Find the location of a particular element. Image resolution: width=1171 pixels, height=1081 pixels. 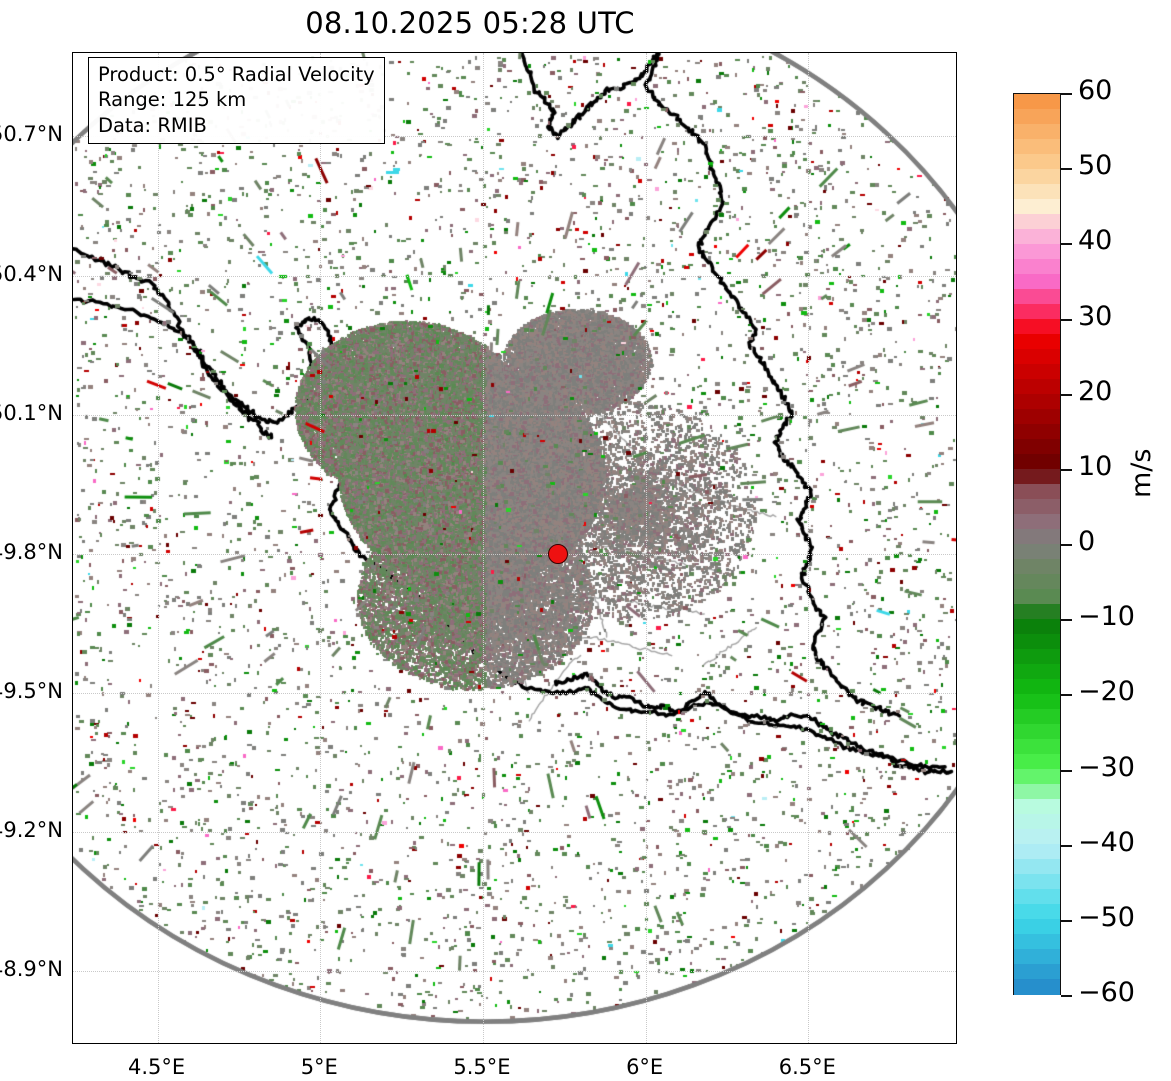

info-range: Range: 125 km is located at coordinates (172, 100).